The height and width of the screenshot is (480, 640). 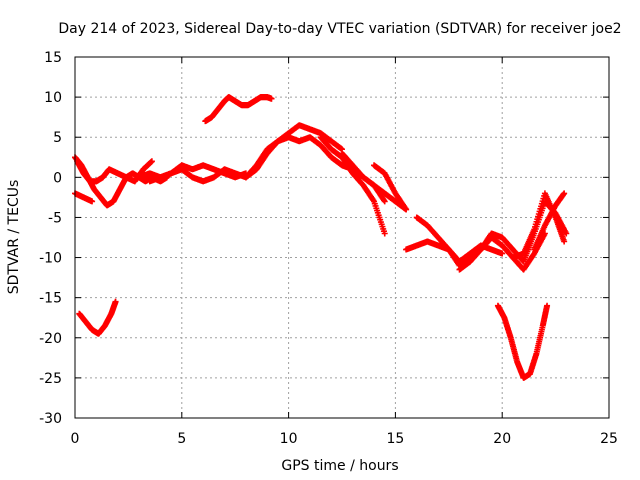 I want to click on y-tick-label: -30, so click(x=50, y=419).